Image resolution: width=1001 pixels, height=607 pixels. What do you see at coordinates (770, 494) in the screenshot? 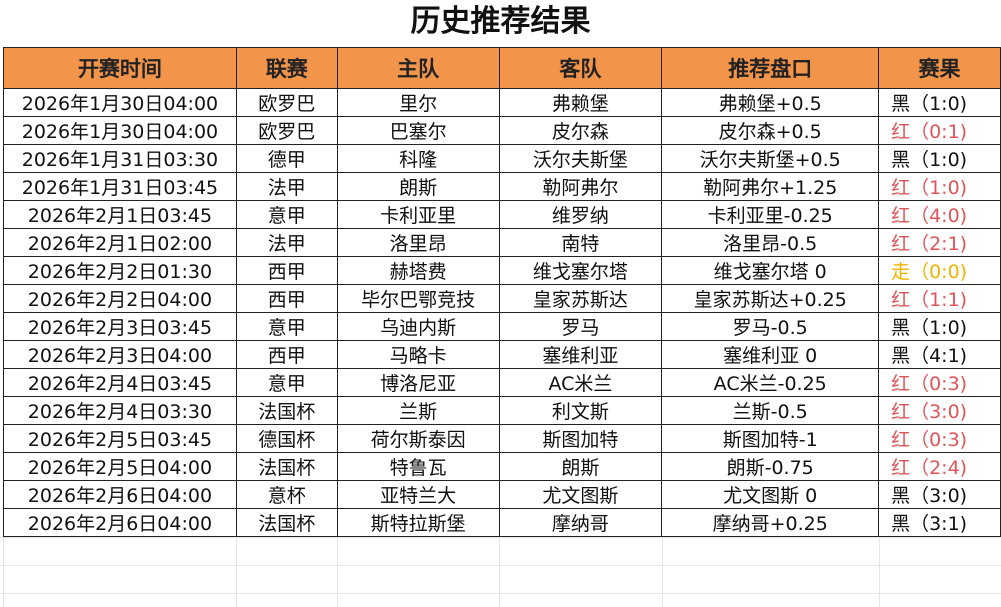
I see `recommended-line-cell: 尤文图斯 0` at bounding box center [770, 494].